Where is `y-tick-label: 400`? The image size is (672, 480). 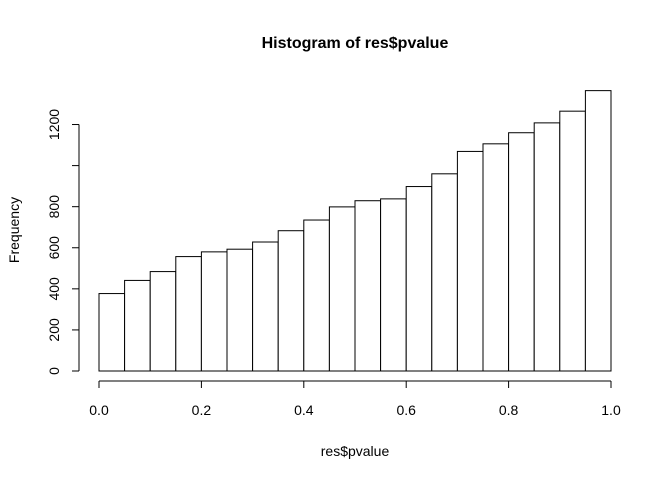
y-tick-label: 400 is located at coordinates (54, 289).